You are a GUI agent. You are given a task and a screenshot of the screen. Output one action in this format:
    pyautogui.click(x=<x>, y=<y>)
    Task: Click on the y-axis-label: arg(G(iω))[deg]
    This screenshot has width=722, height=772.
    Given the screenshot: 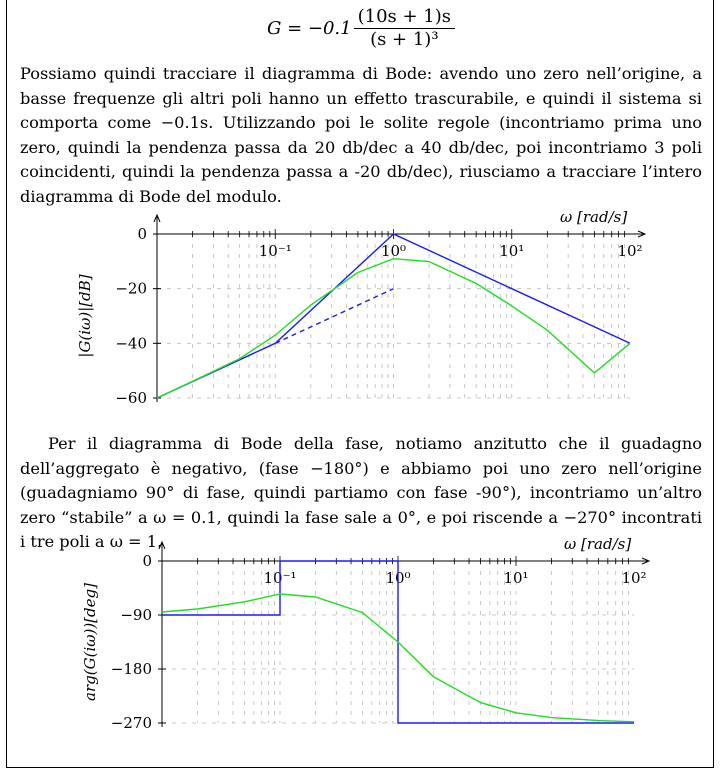 What is the action you would take?
    pyautogui.click(x=90, y=642)
    